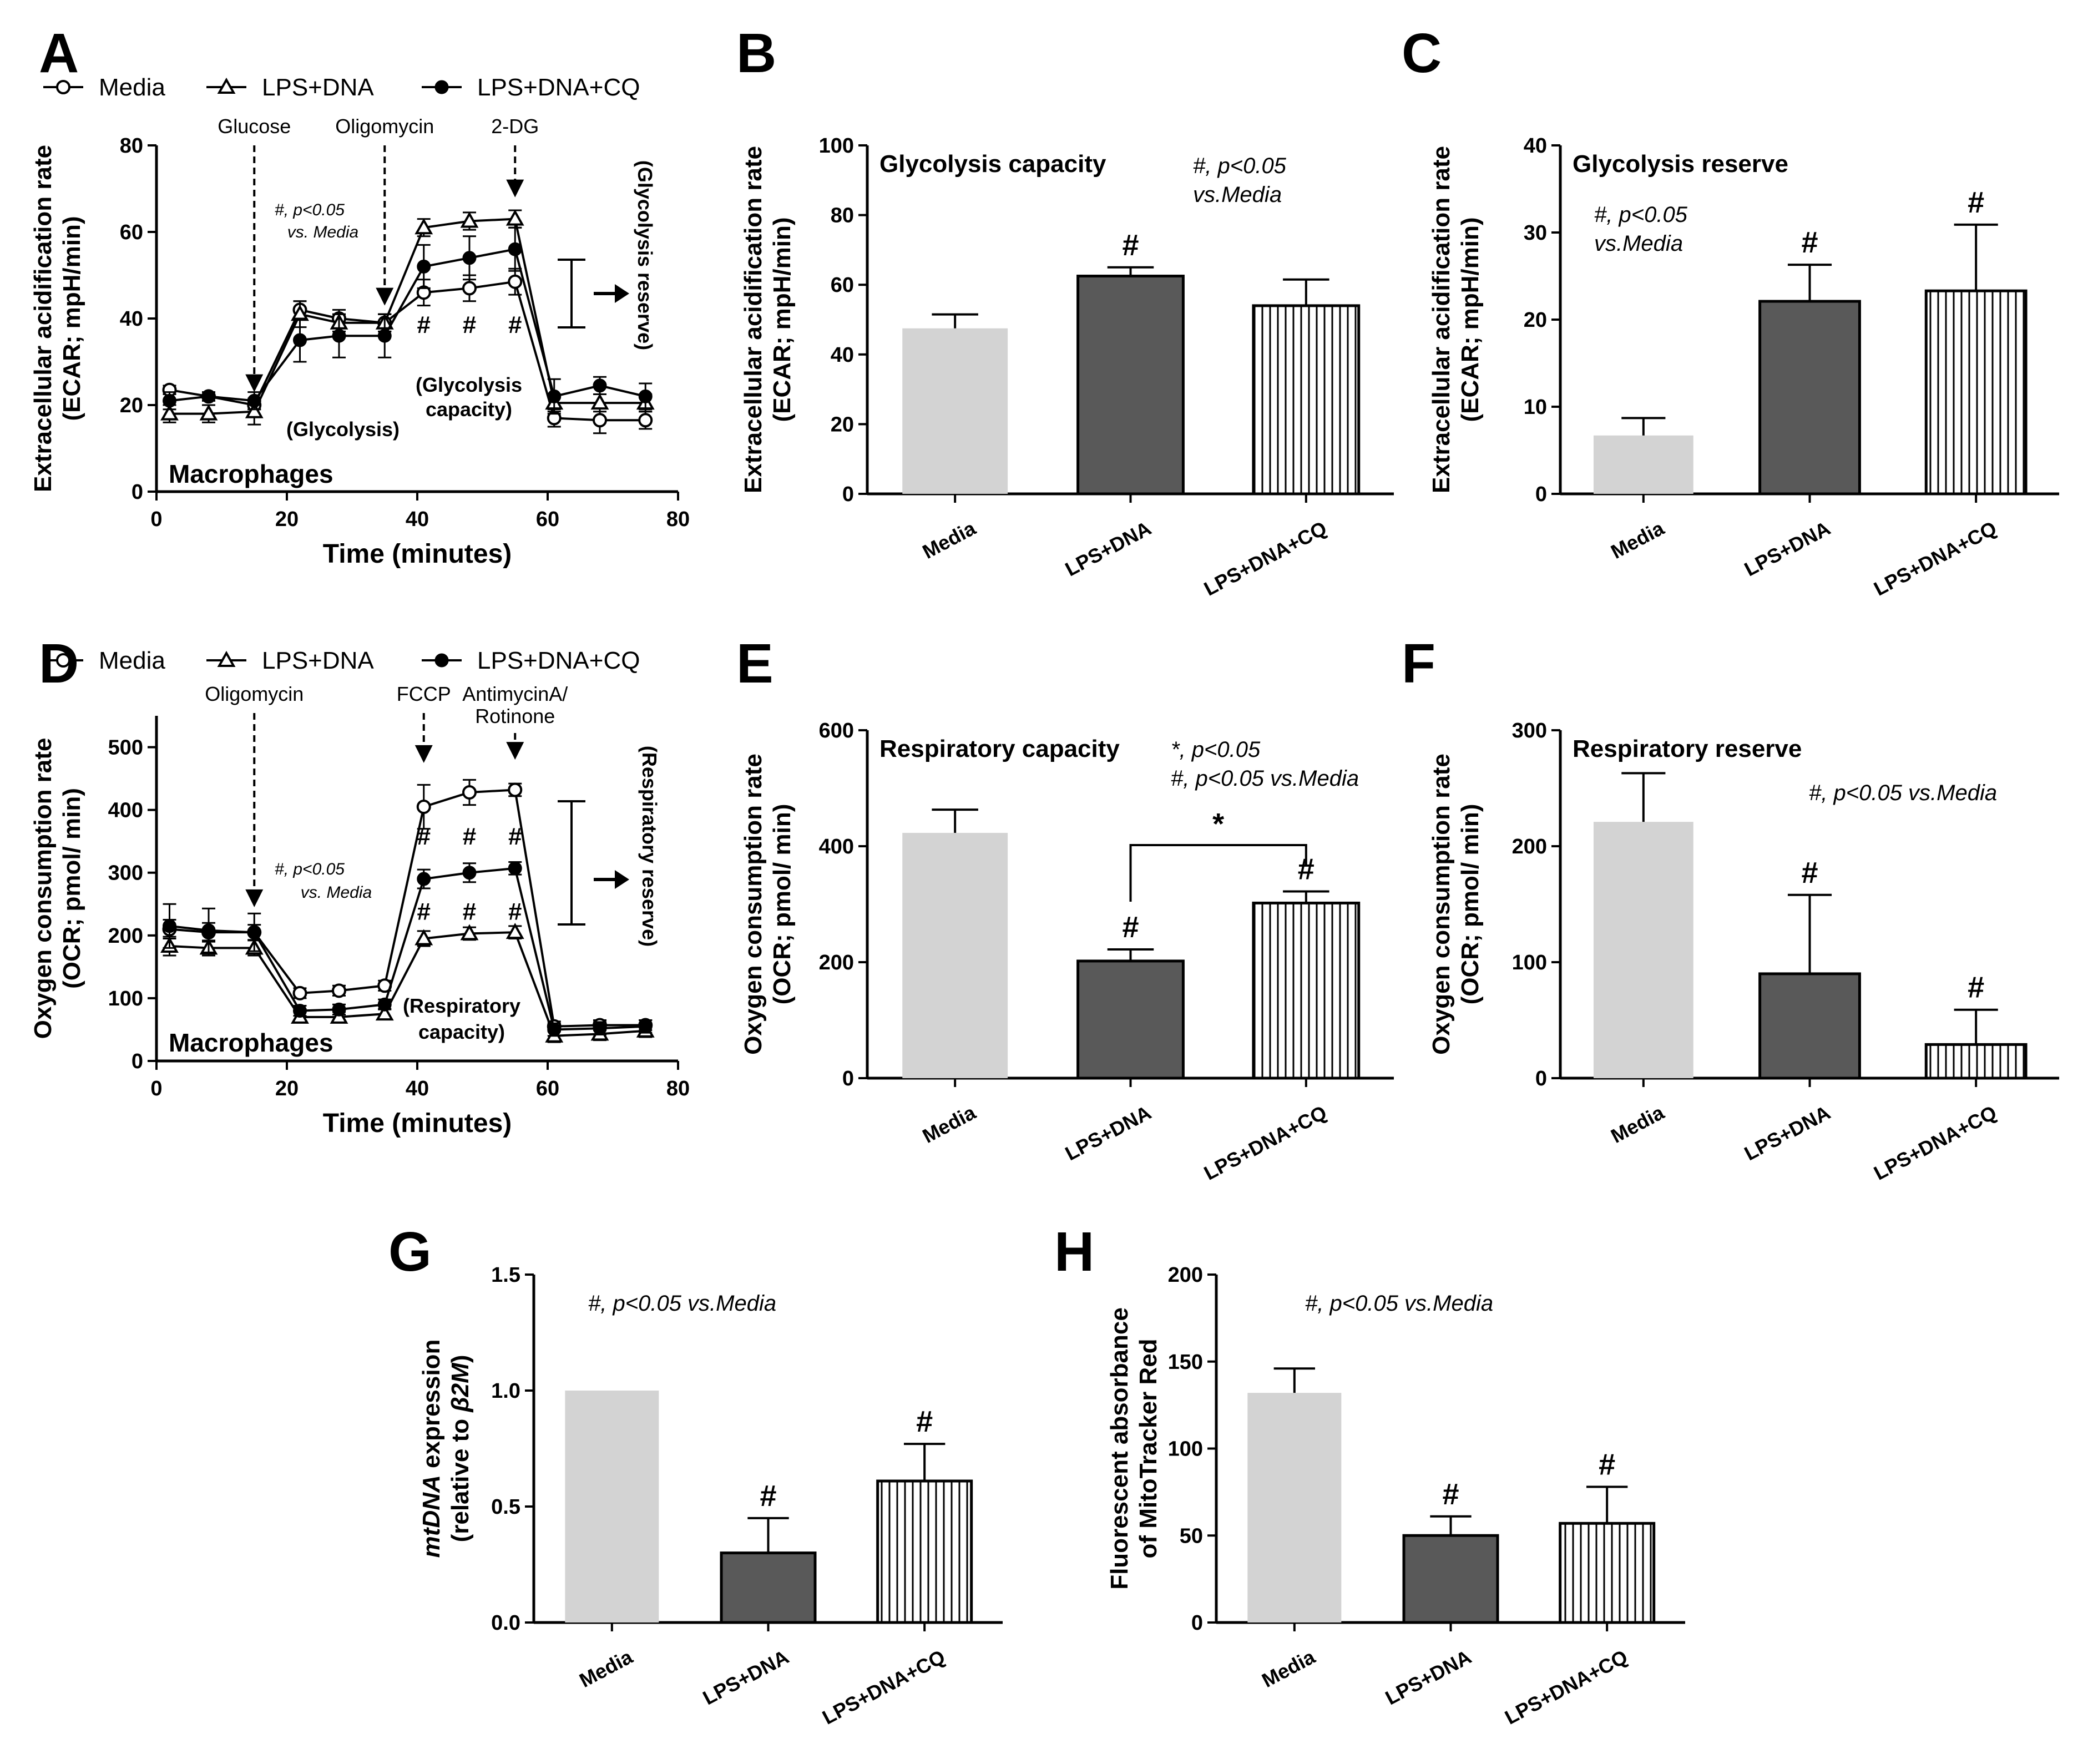 Image resolution: width=2088 pixels, height=1764 pixels. Describe the element at coordinates (515, 721) in the screenshot. I see `injection-marker: AntimycinA/Rotinone` at that location.